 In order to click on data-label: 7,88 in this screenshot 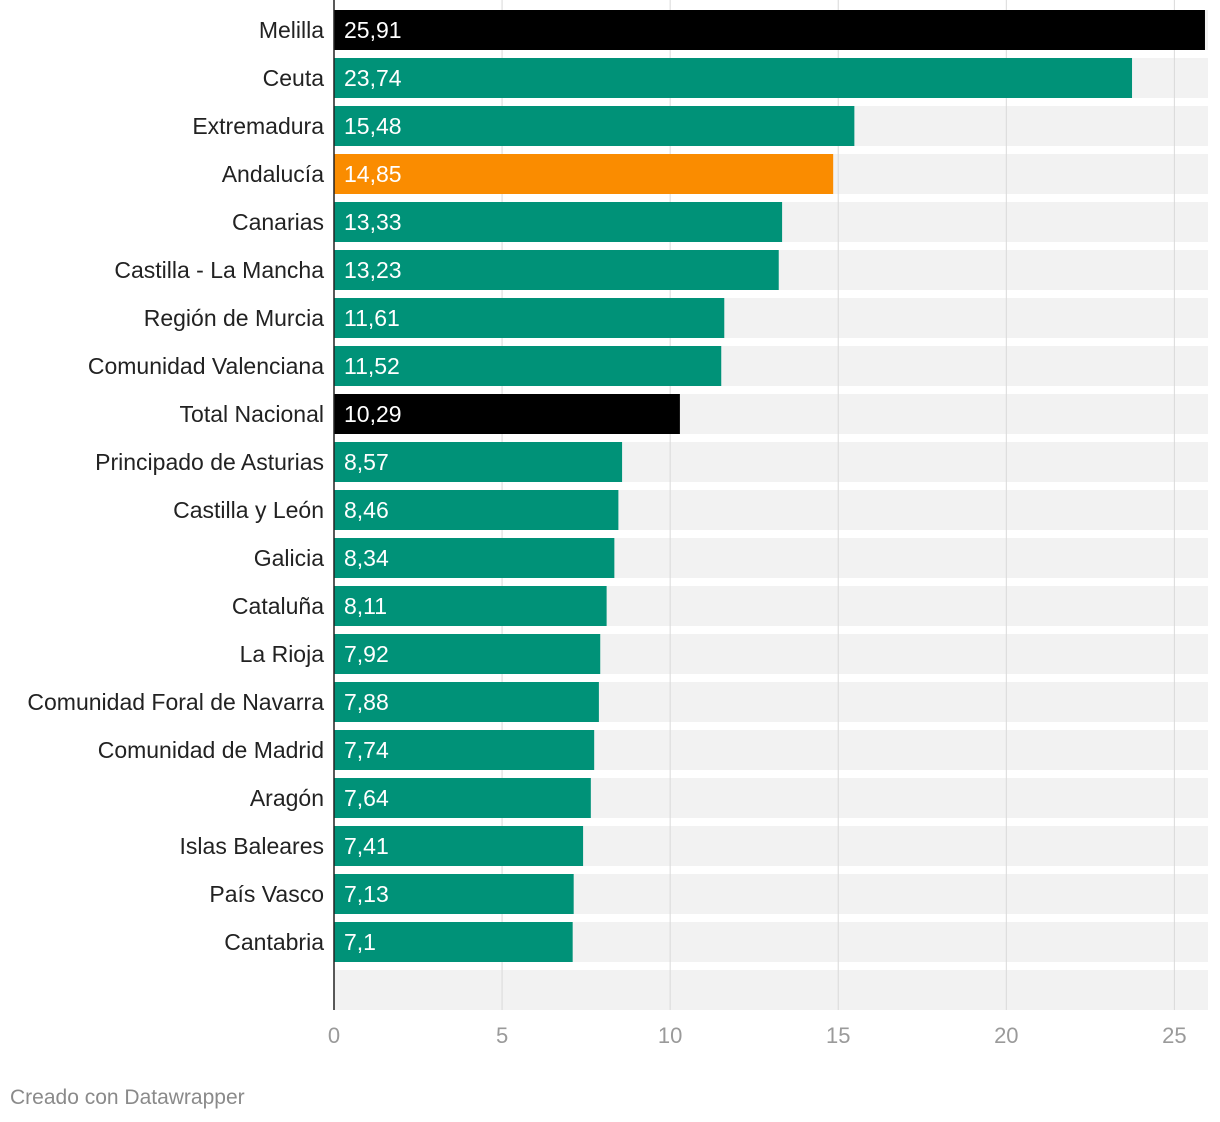, I will do `click(366, 702)`.